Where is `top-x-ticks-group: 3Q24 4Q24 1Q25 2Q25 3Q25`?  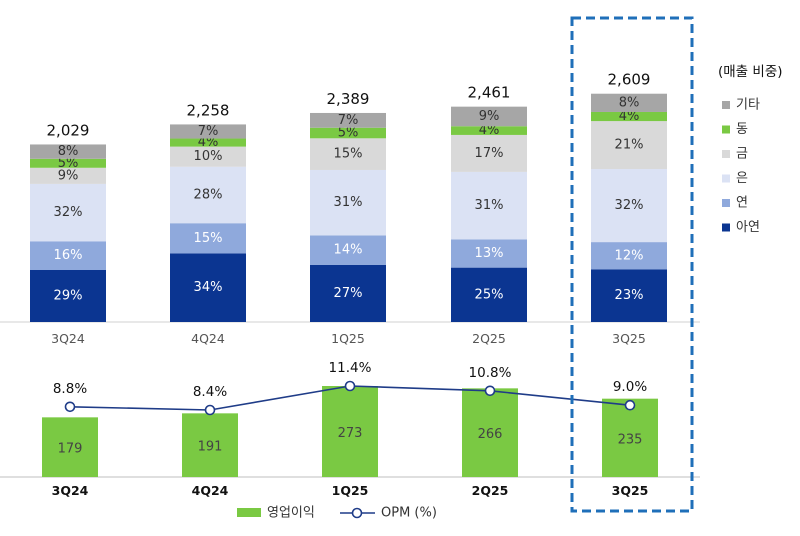 top-x-ticks-group: 3Q24 4Q24 1Q25 2Q25 3Q25 is located at coordinates (348, 338).